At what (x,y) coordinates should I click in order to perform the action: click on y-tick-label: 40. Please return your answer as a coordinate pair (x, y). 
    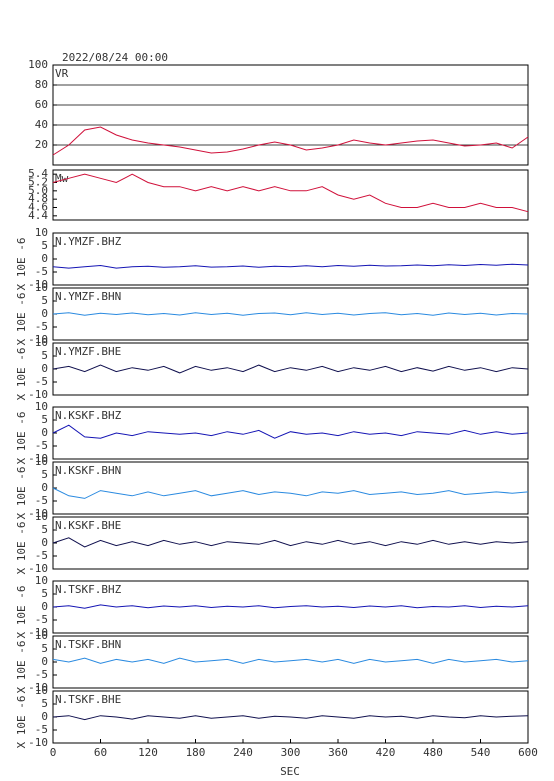
    Looking at the image, I should click on (41, 124).